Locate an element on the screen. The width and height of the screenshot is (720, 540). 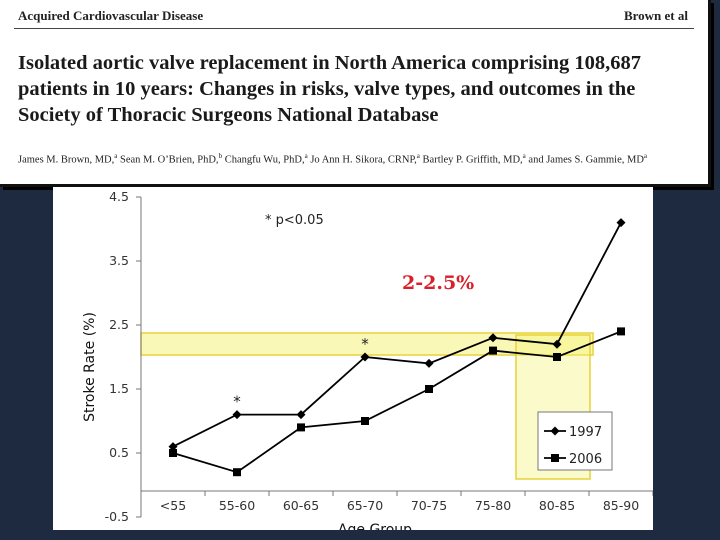
legend-marker-2006 is located at coordinates (555, 458).